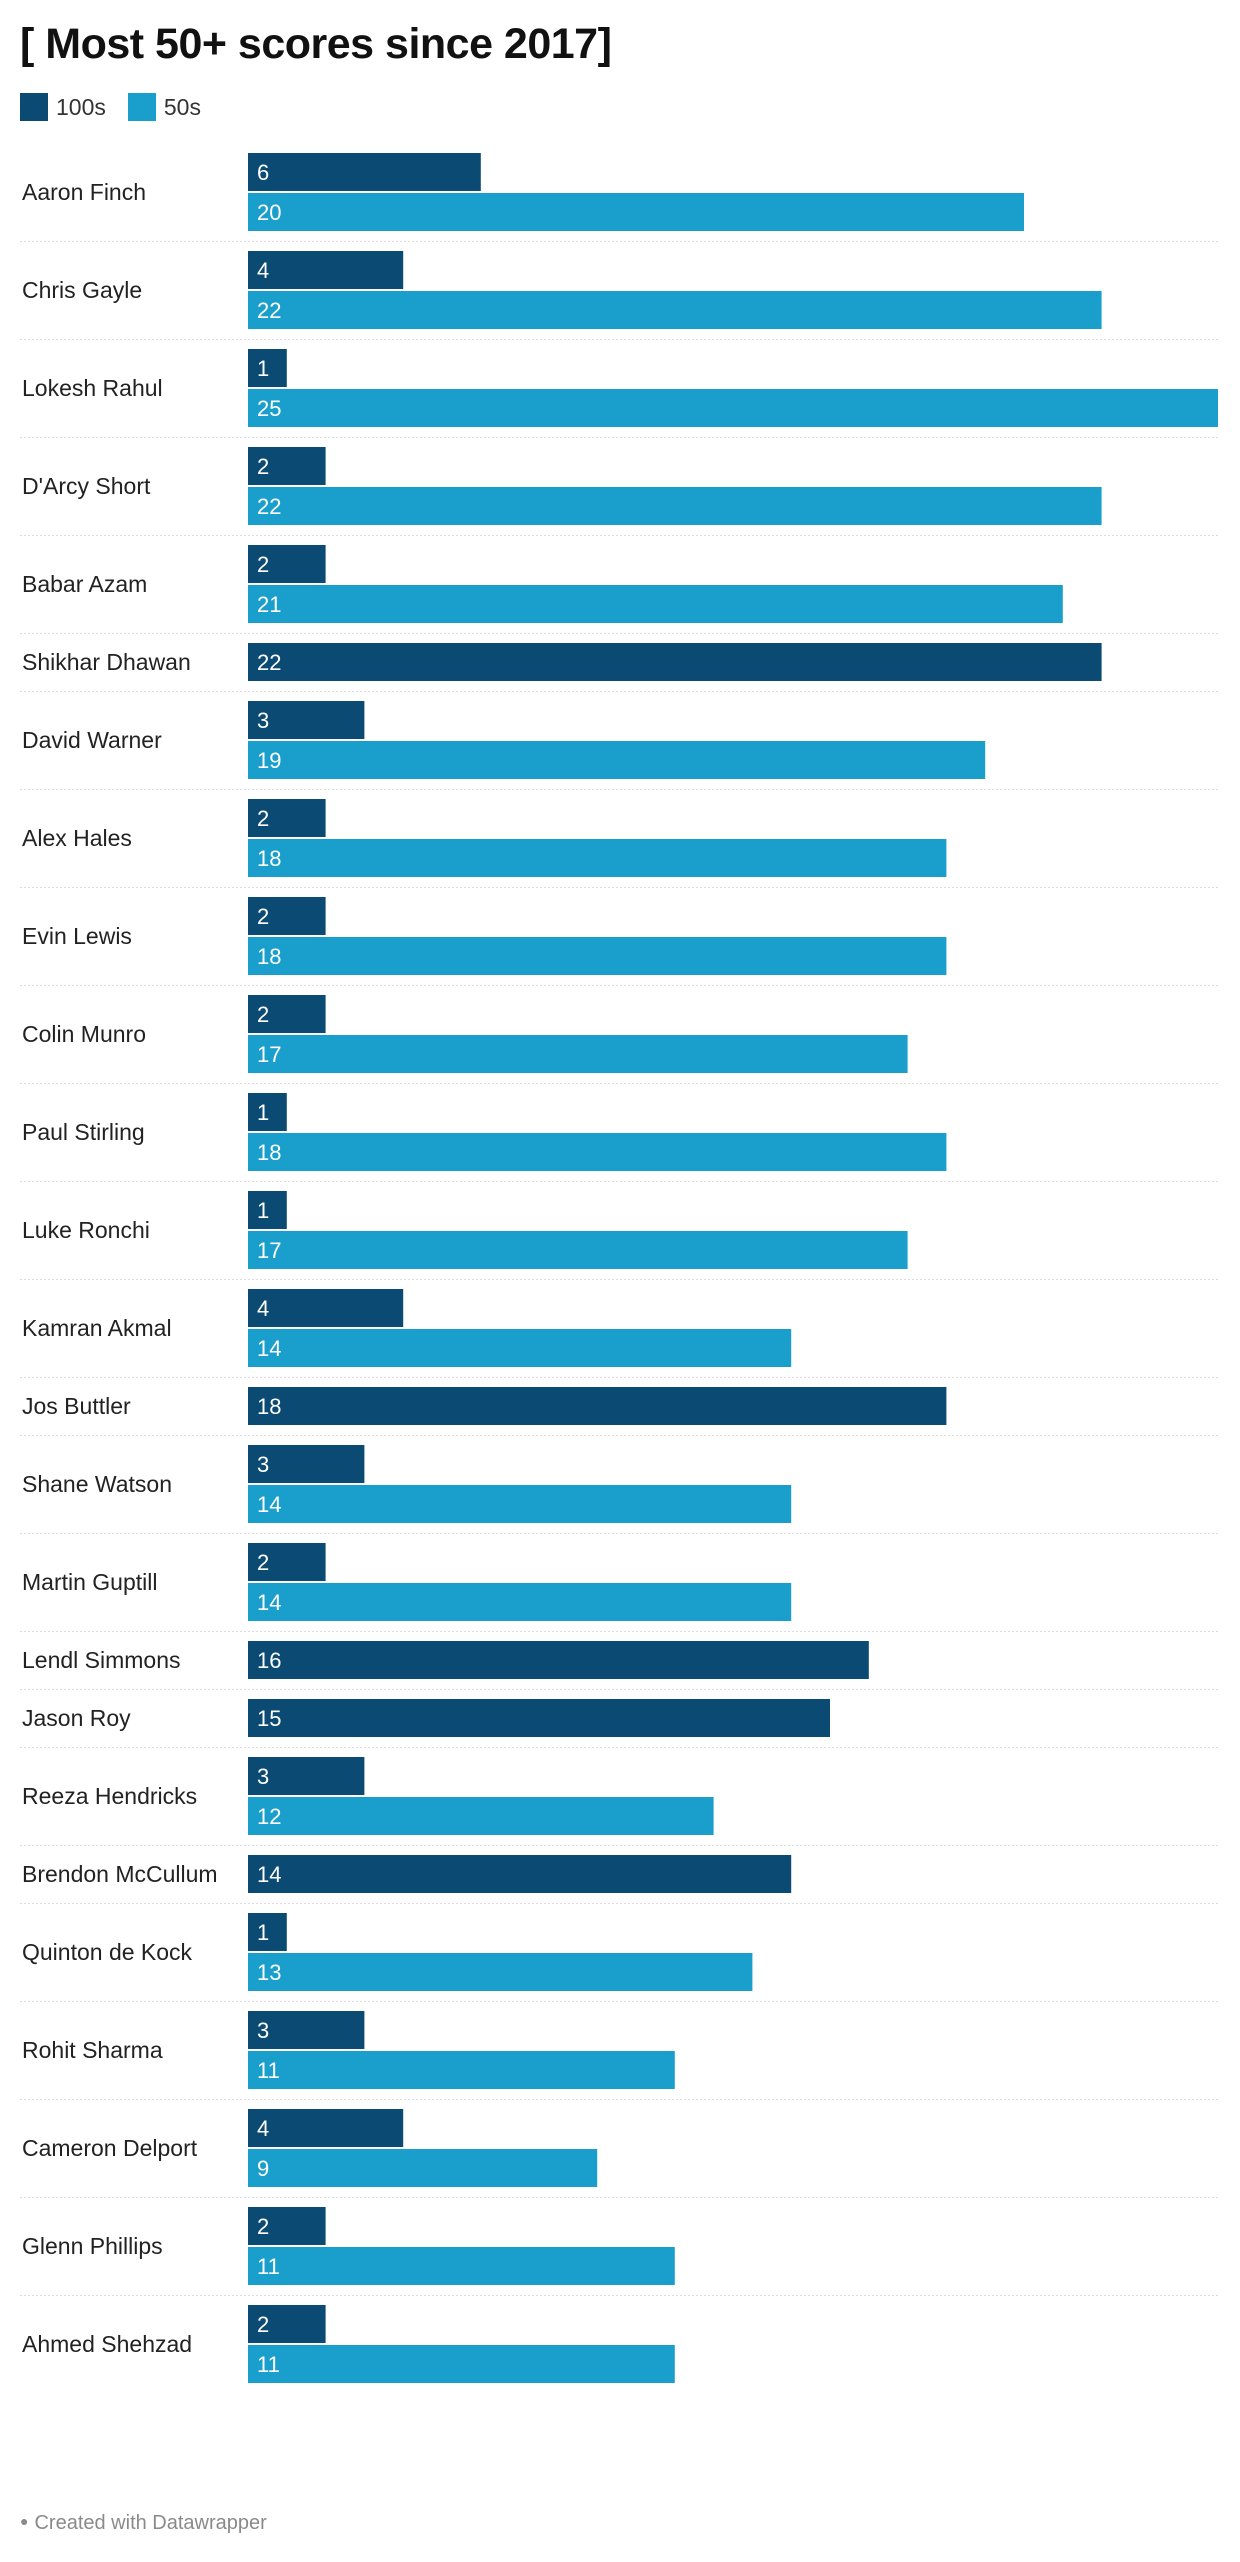 The image size is (1240, 2562). I want to click on category-label: D'Arcy Short, so click(86, 486).